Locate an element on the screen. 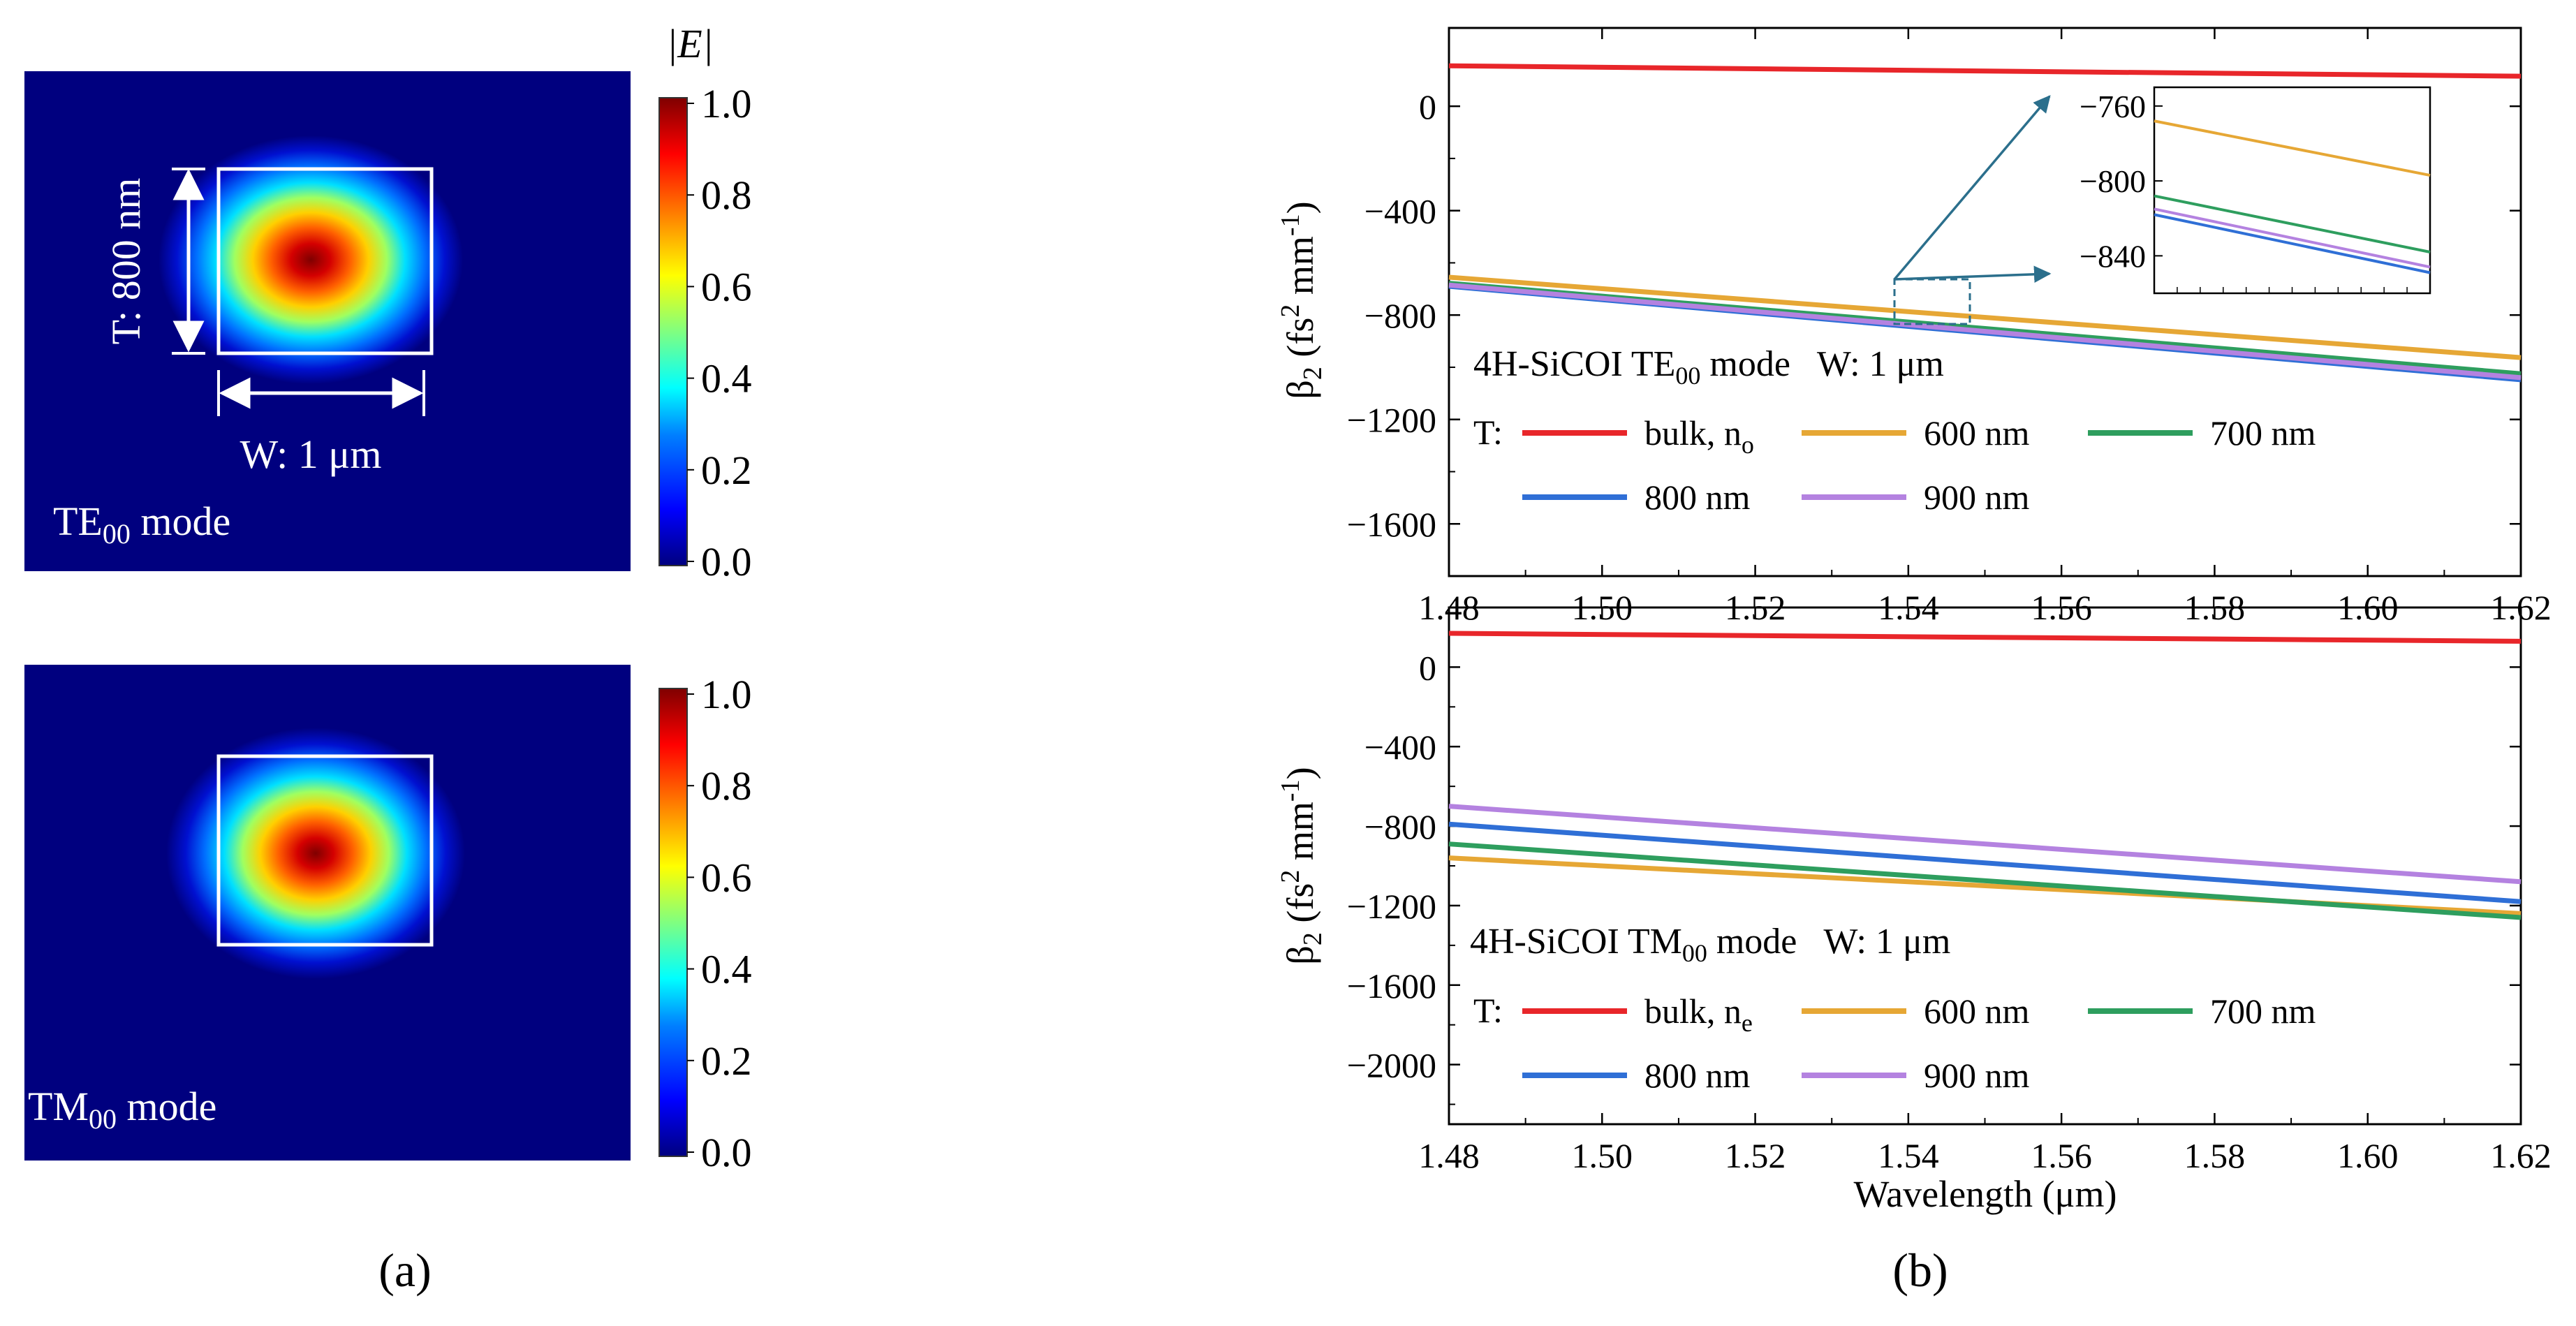  tm-legend-label-main: bulk, n is located at coordinates (1693, 1011).